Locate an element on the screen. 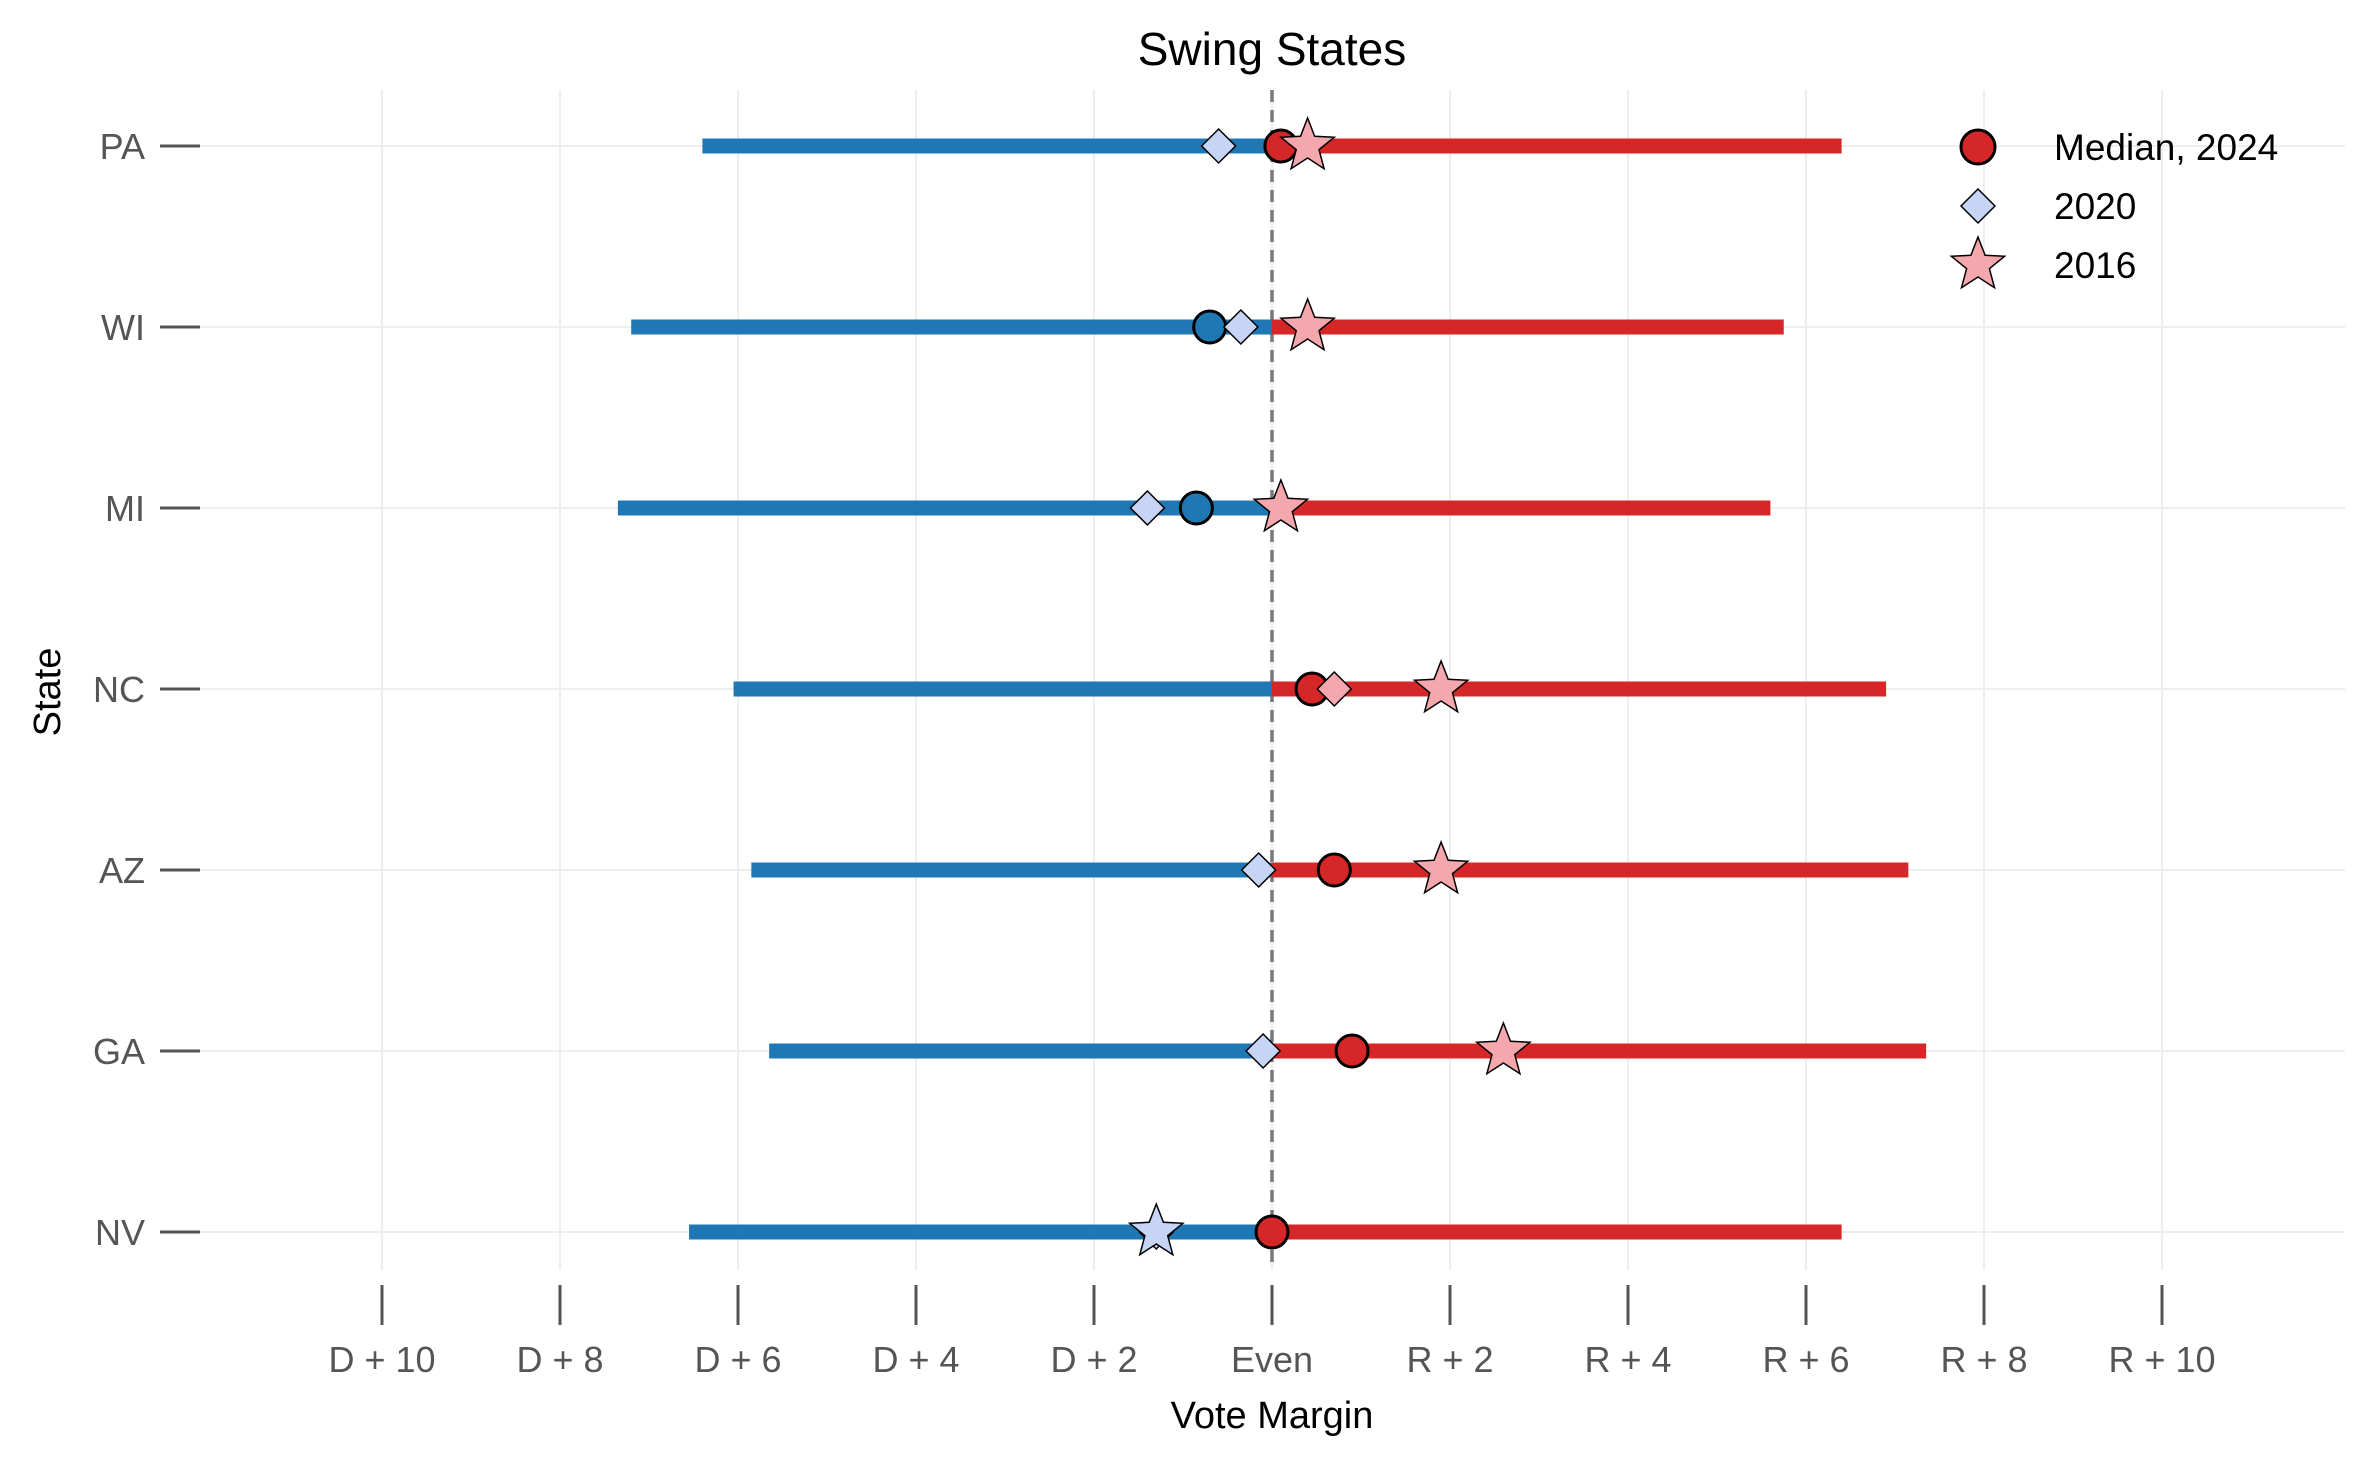 The image size is (2367, 1464). x-tick-label: R + 6 is located at coordinates (1805, 1359).